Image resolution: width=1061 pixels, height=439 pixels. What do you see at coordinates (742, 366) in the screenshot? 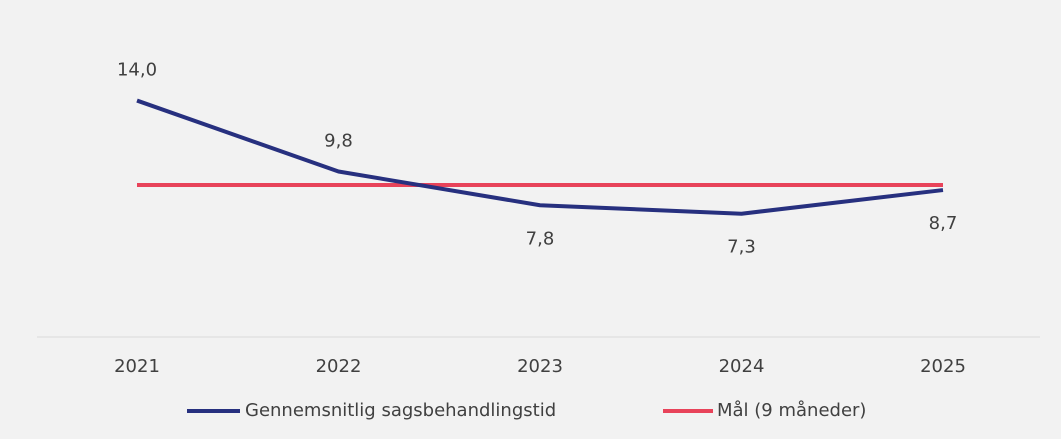
I see `x-tick-label: 2024` at bounding box center [742, 366].